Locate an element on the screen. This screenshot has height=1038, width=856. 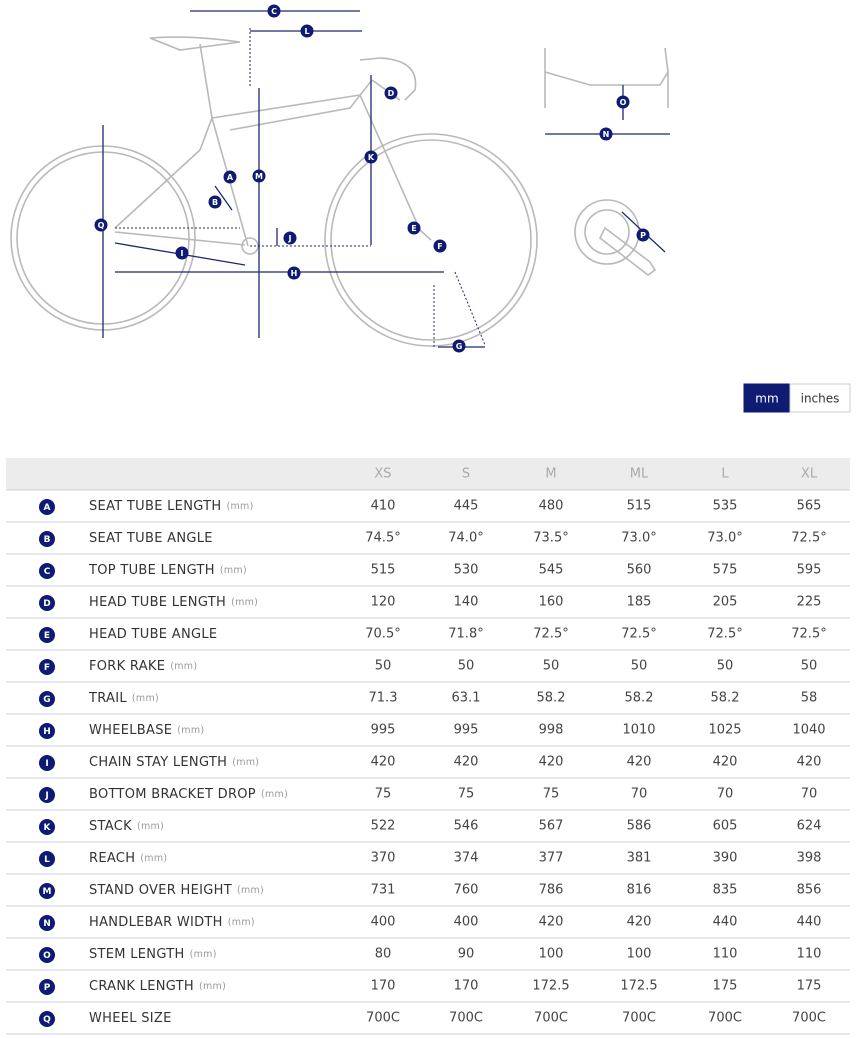
cell-value: 70.5° is located at coordinates (382, 634).